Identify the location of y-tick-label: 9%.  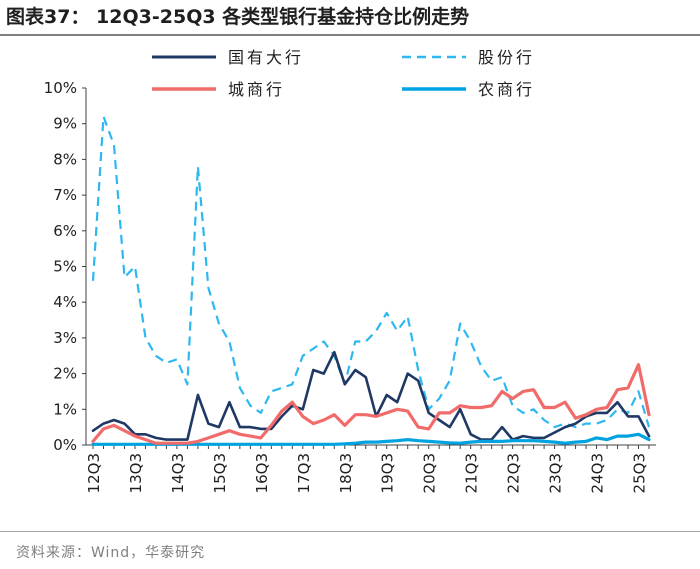
(65, 124).